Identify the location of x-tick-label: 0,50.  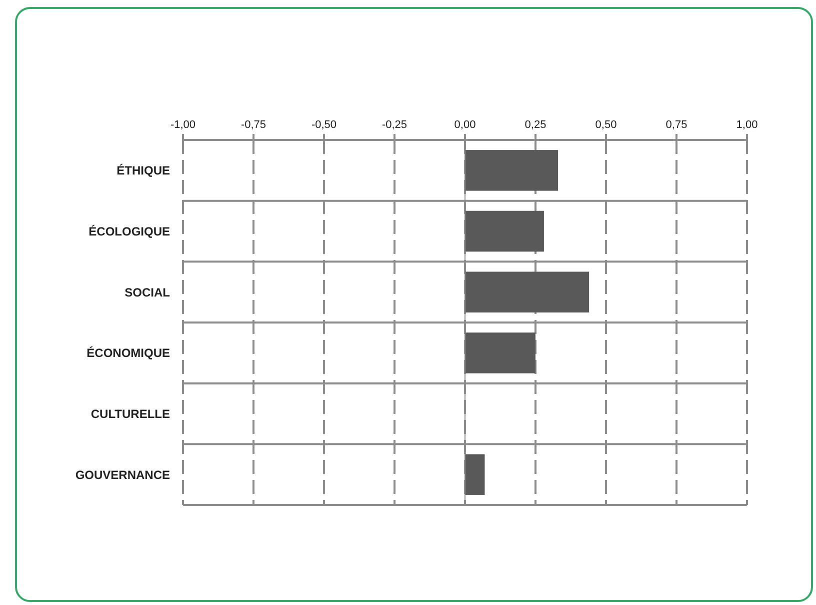
(606, 125).